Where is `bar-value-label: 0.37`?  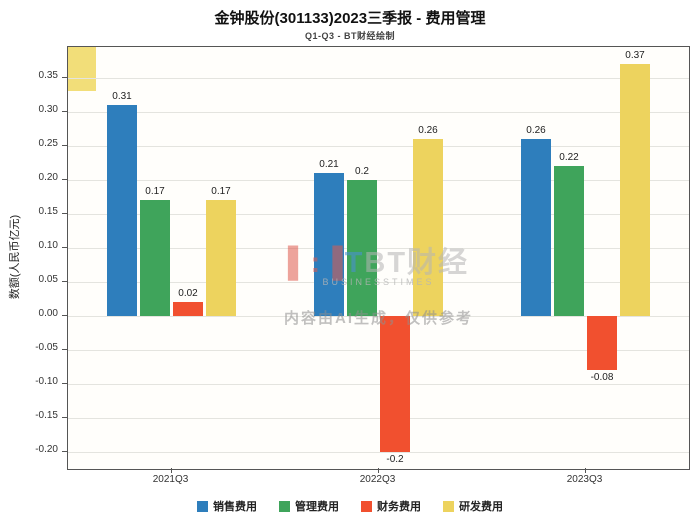
bar-value-label: 0.37 is located at coordinates (635, 55).